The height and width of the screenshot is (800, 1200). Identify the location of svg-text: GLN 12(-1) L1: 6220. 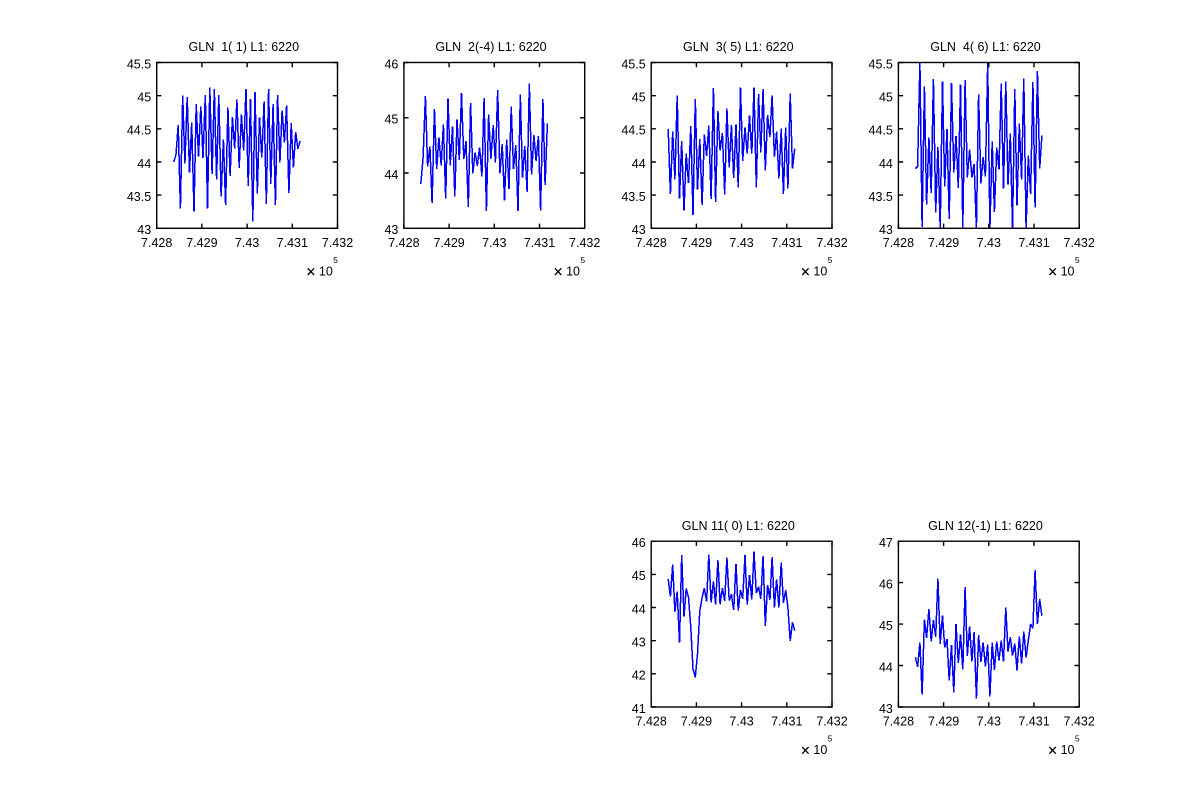
(985, 526).